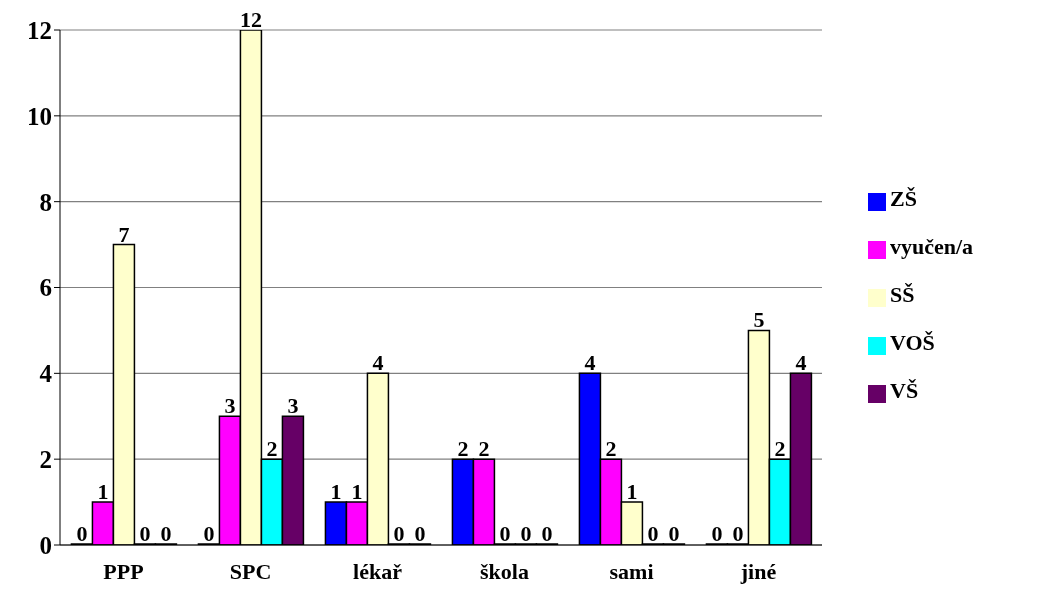  I want to click on x-tick-label: jiné, so click(758, 571).